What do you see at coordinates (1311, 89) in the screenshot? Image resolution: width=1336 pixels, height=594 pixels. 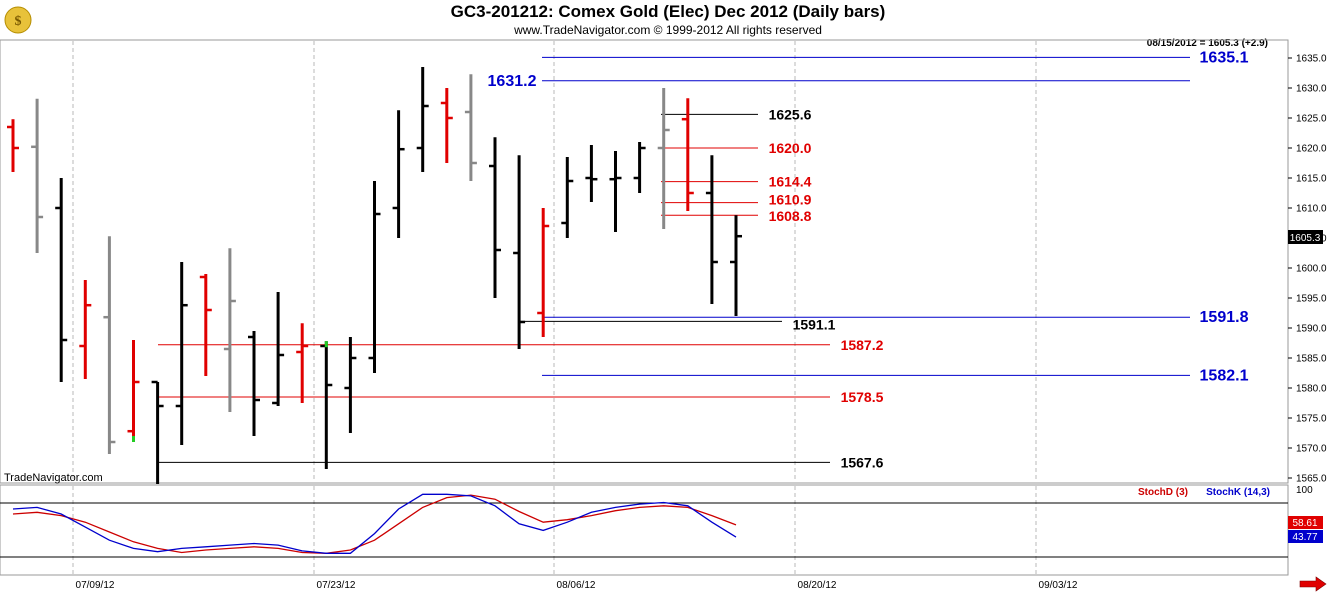 I see `y-tick-label: 1630.0` at bounding box center [1311, 89].